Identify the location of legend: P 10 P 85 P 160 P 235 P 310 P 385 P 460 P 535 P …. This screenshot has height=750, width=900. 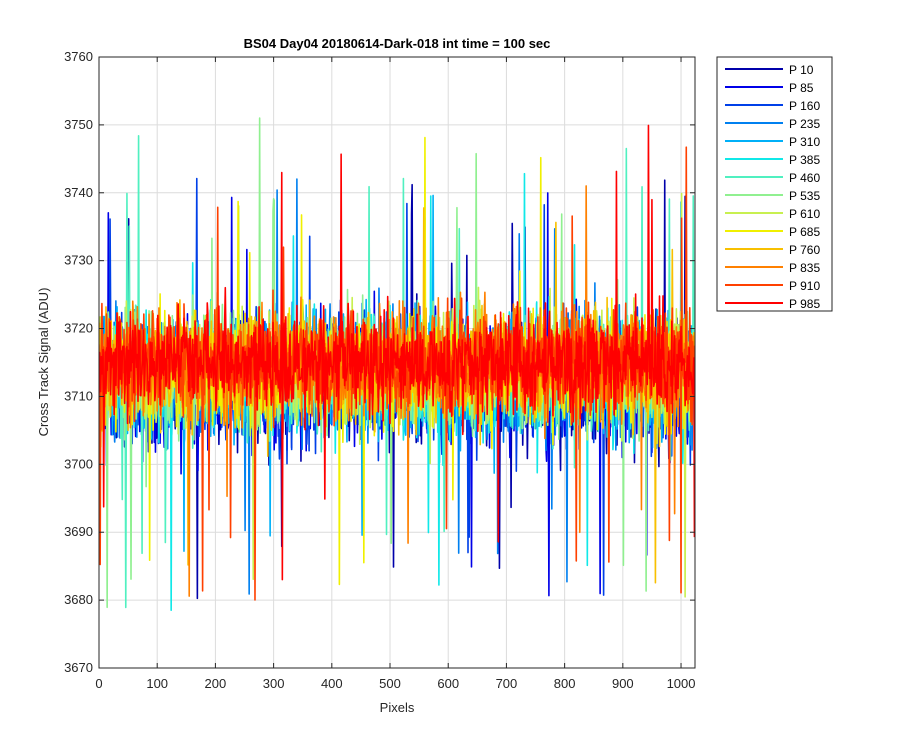
(774, 184).